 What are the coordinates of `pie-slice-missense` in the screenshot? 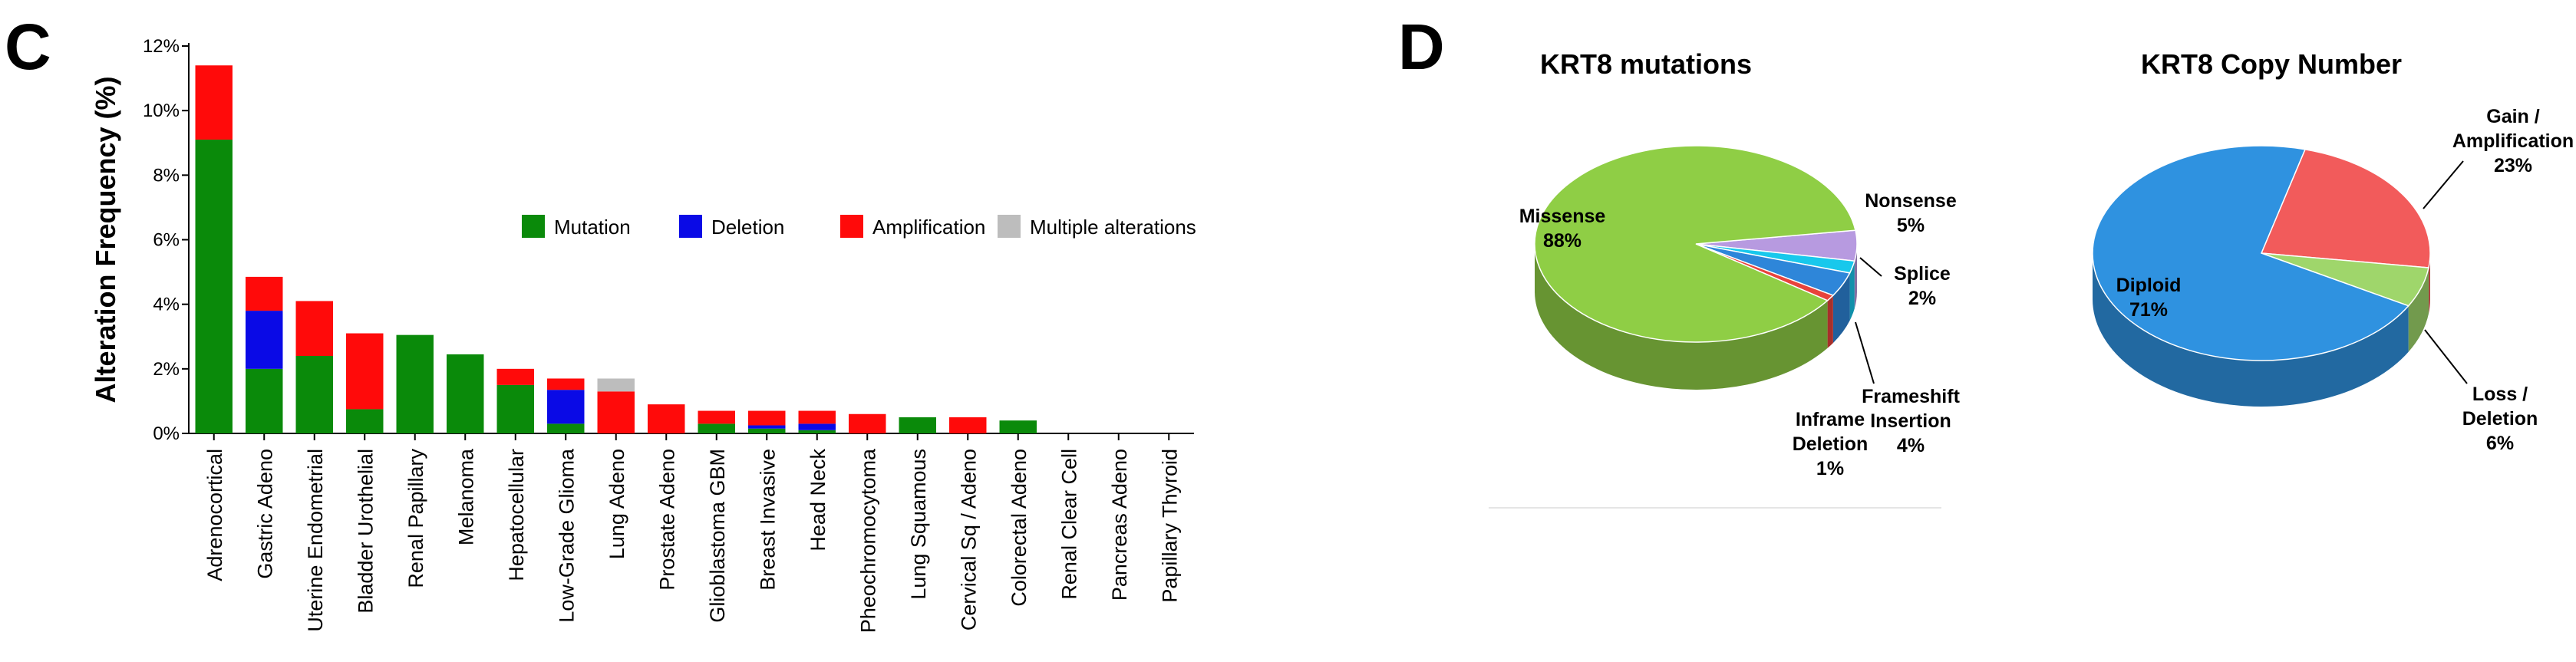 It's located at (1695, 244).